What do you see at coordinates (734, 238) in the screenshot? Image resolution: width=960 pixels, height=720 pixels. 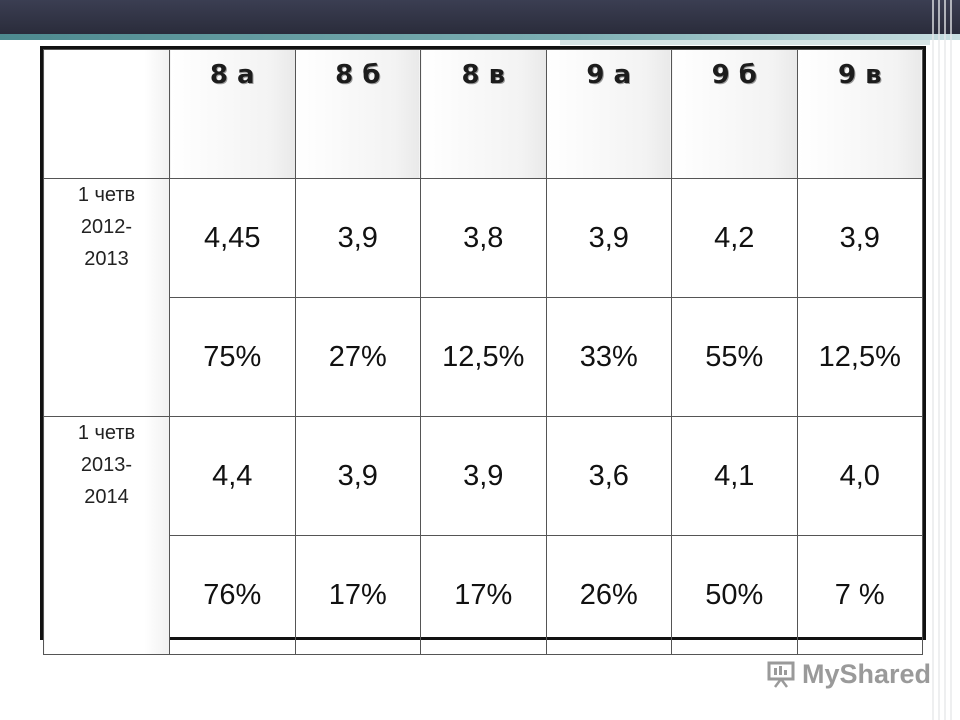 I see `average-cell: 4,2` at bounding box center [734, 238].